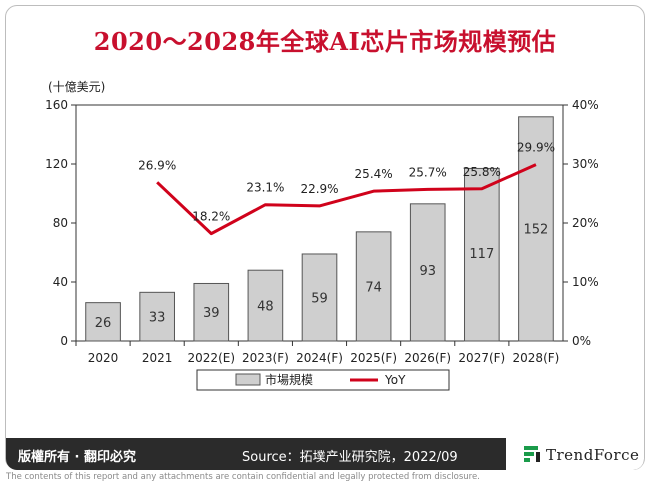  What do you see at coordinates (395, 380) in the screenshot?
I see `legend-line-label: YoY` at bounding box center [395, 380].